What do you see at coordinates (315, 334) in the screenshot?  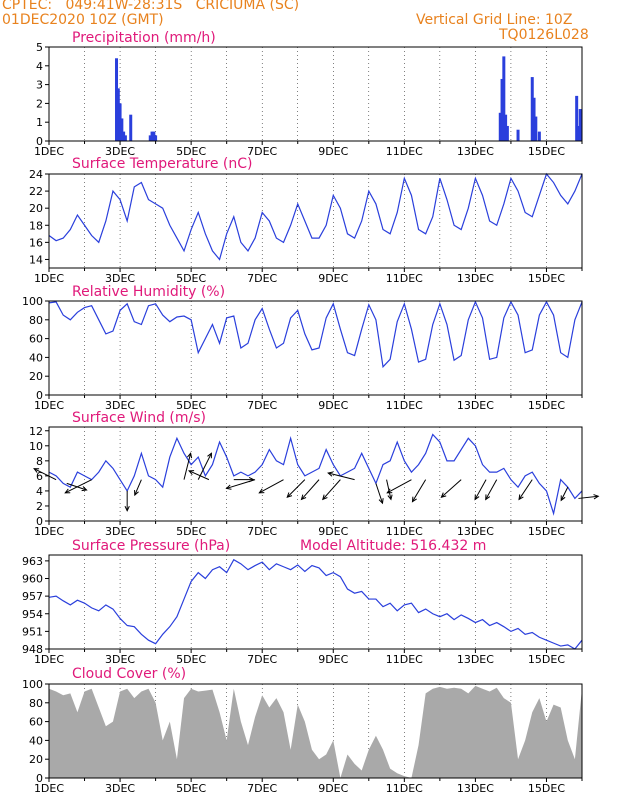 I see `humidity-series-line` at bounding box center [315, 334].